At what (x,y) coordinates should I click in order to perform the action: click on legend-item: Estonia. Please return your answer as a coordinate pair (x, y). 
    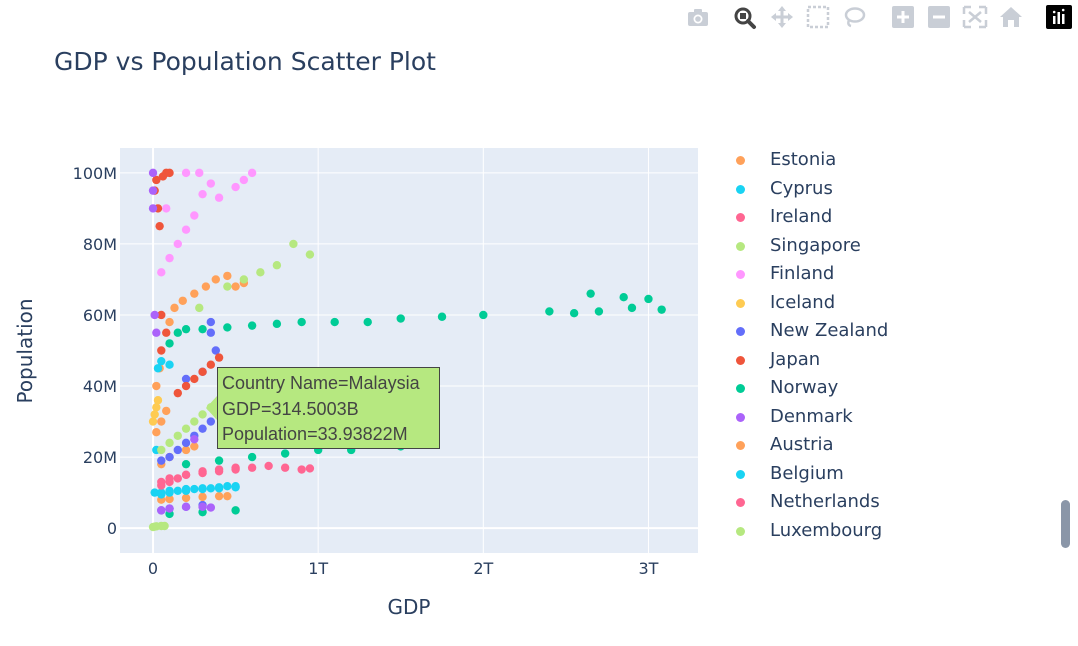
    Looking at the image, I should click on (832, 160).